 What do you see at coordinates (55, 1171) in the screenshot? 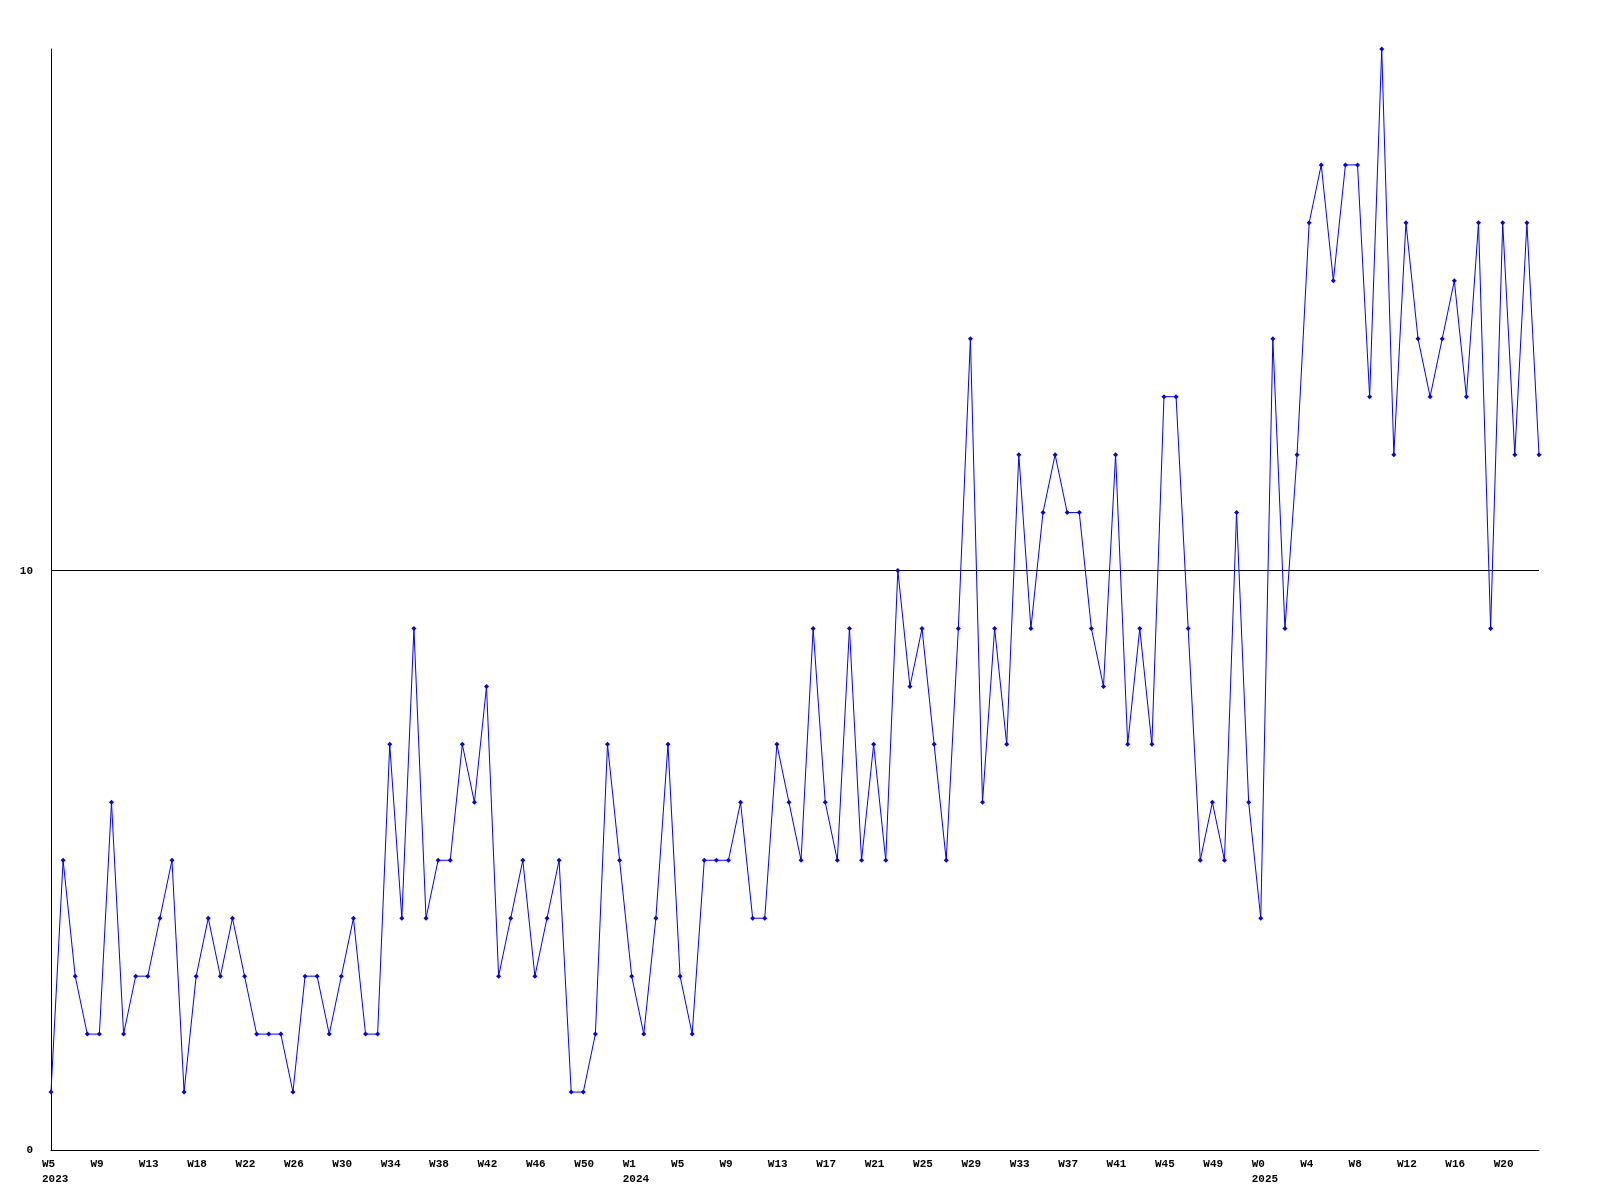
I see `x-tick-label: W5 2023` at bounding box center [55, 1171].